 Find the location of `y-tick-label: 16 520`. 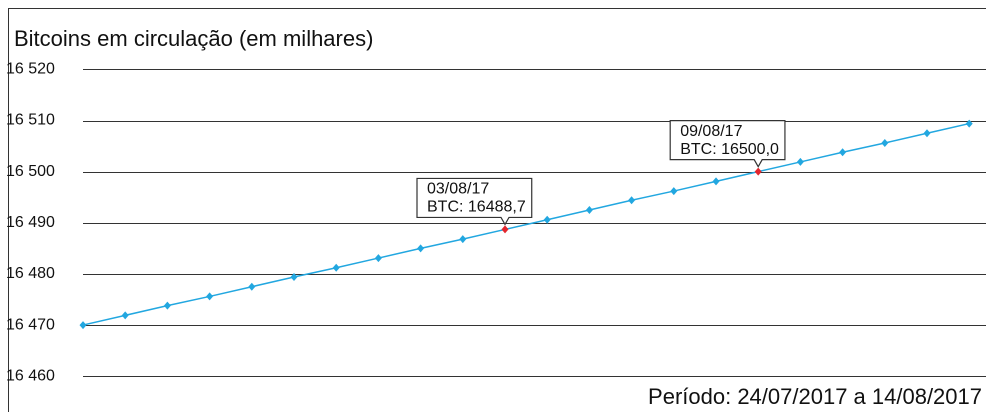

y-tick-label: 16 520 is located at coordinates (30, 69).